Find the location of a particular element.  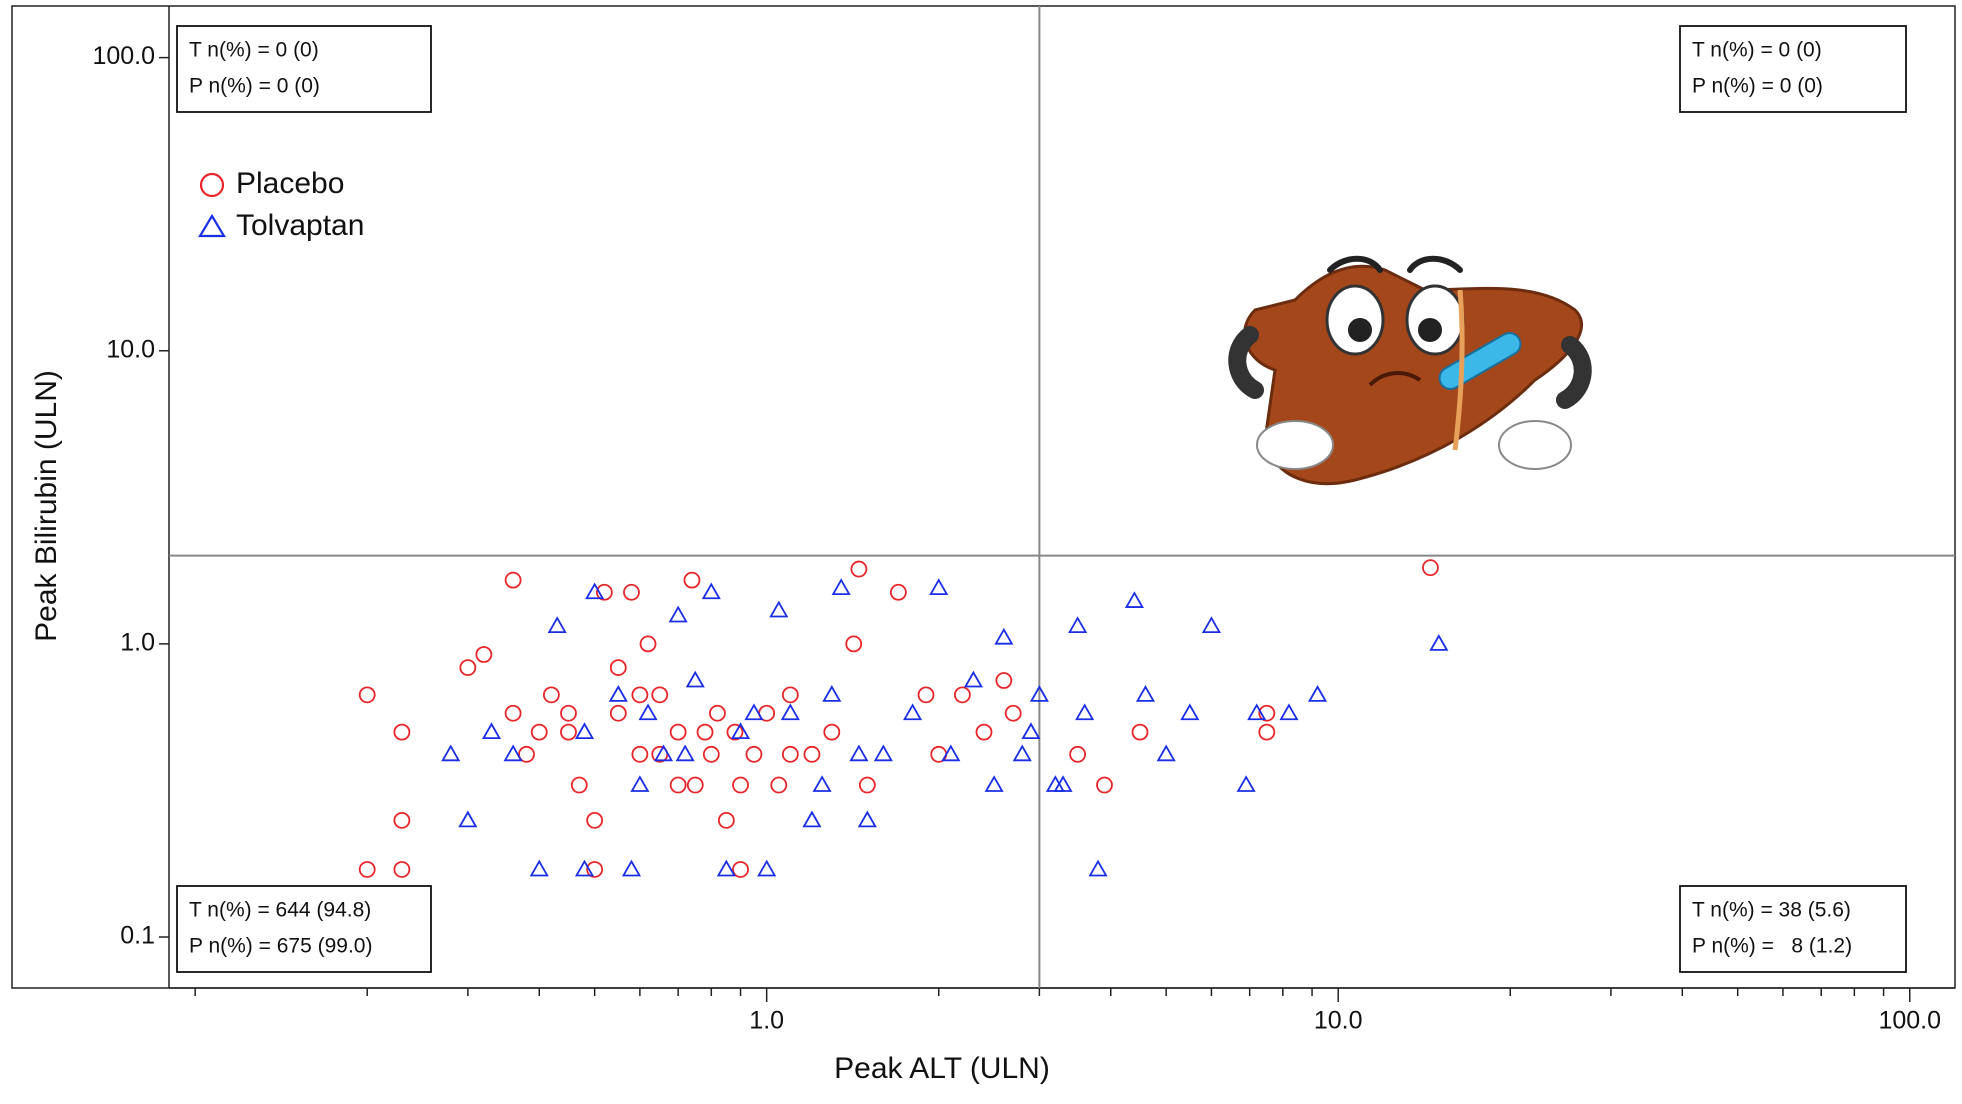

annotation-text: T n(%) = 38 (5.6) is located at coordinates (1771, 910).